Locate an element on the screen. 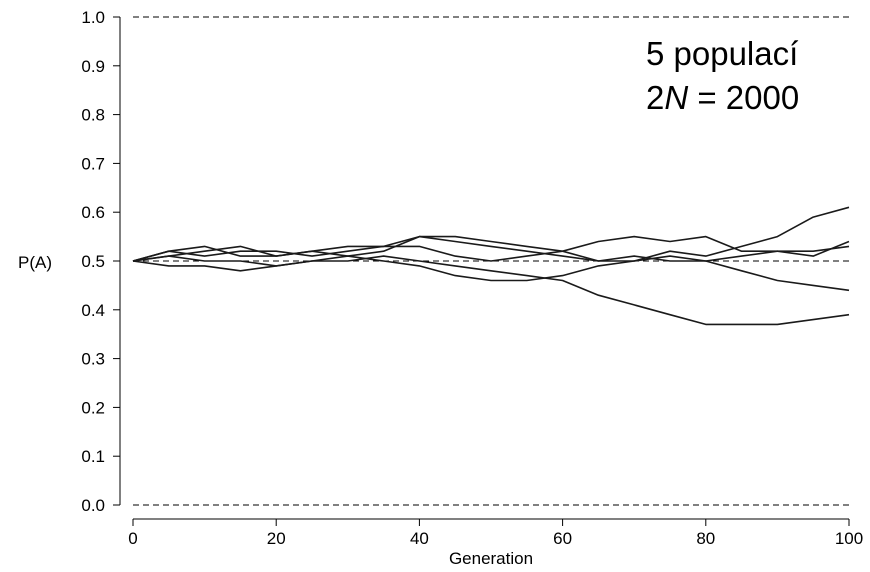 Image resolution: width=870 pixels, height=572 pixels. x-tick-label: 40 is located at coordinates (419, 538).